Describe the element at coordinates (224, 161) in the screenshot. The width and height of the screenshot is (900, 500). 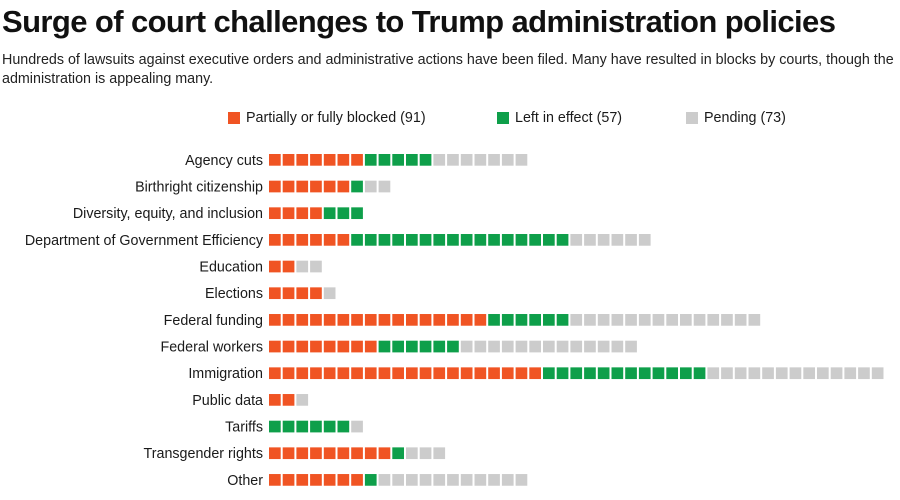
I see `category-label-agency-cuts: Agency cuts` at that location.